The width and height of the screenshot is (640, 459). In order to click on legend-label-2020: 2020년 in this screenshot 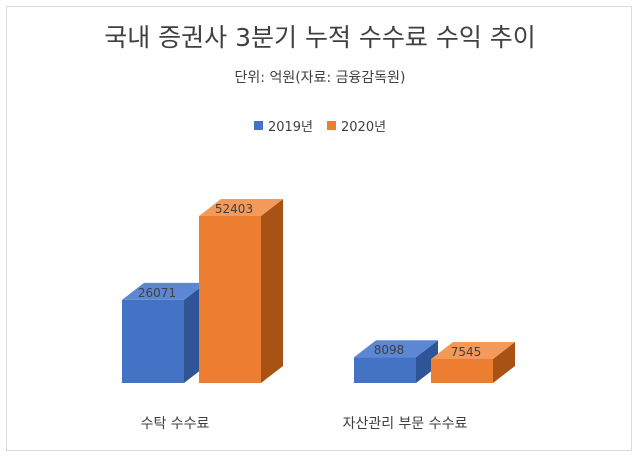, I will do `click(364, 127)`.